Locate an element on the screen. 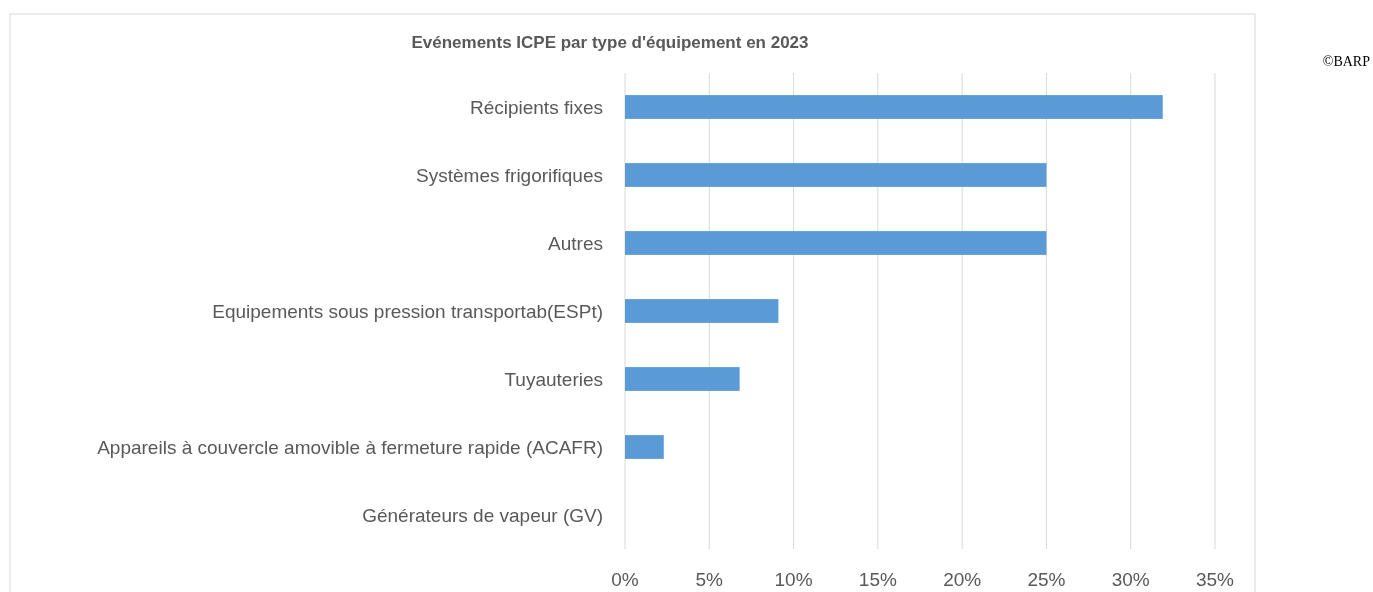  x-tick-label: 30% is located at coordinates (1130, 579).